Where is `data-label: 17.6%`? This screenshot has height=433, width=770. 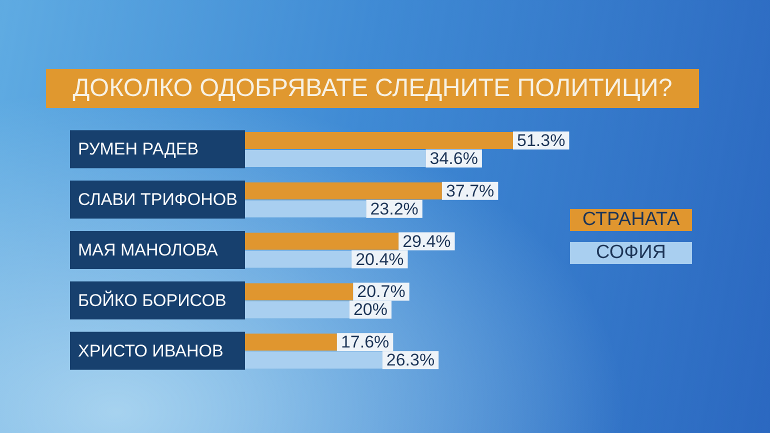 data-label: 17.6% is located at coordinates (365, 342).